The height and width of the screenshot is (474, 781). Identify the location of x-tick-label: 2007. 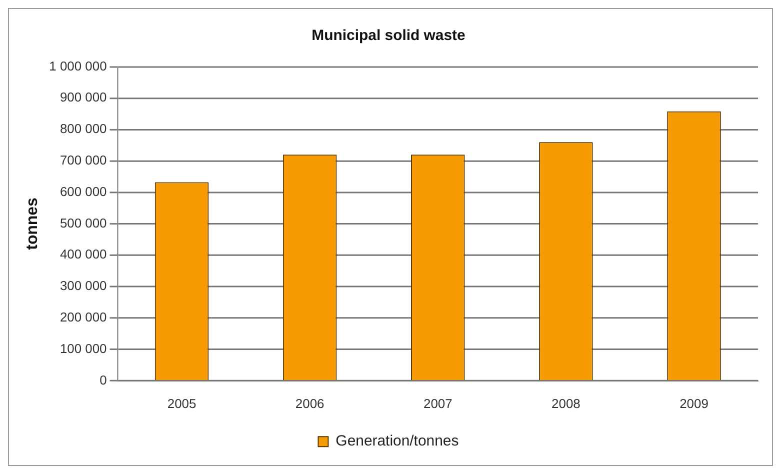
(437, 404).